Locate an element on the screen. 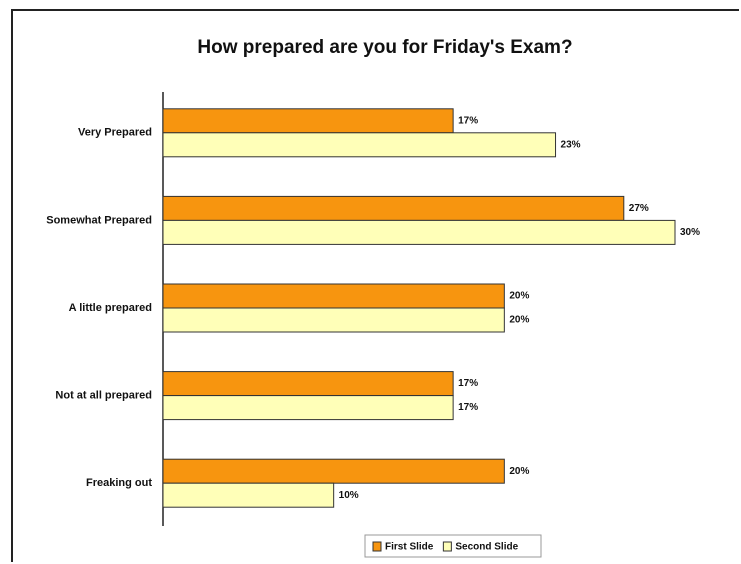 This screenshot has width=741, height=564. y-tick-label: Somewhat Prepared is located at coordinates (99, 220).